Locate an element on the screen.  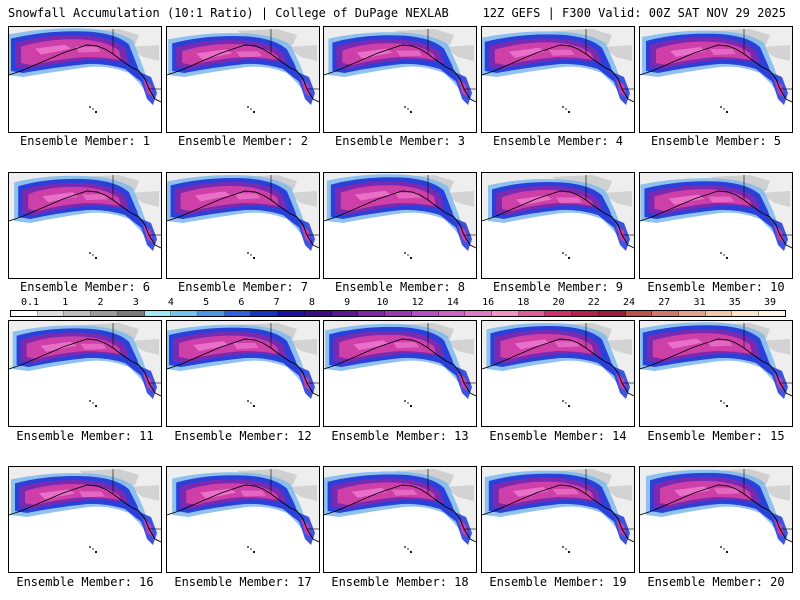
ensemble-member-label: Ensemble Member: 2 is located at coordinates (243, 141).